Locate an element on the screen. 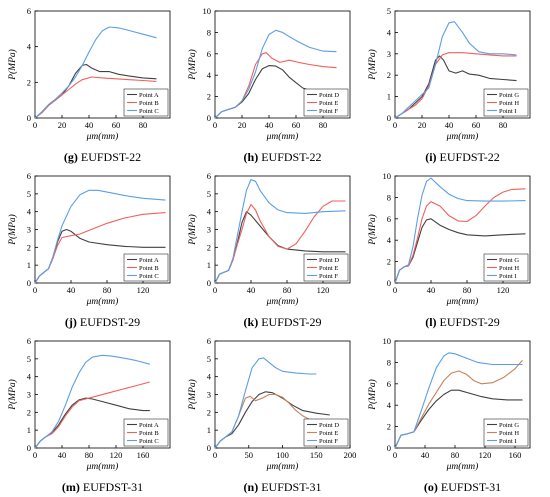 This screenshot has width=550, height=497. x-tick-label: 200 is located at coordinates (350, 455).